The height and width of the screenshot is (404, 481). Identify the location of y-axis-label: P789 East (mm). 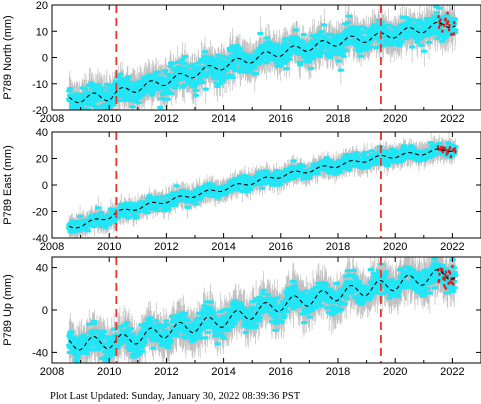
(8, 184).